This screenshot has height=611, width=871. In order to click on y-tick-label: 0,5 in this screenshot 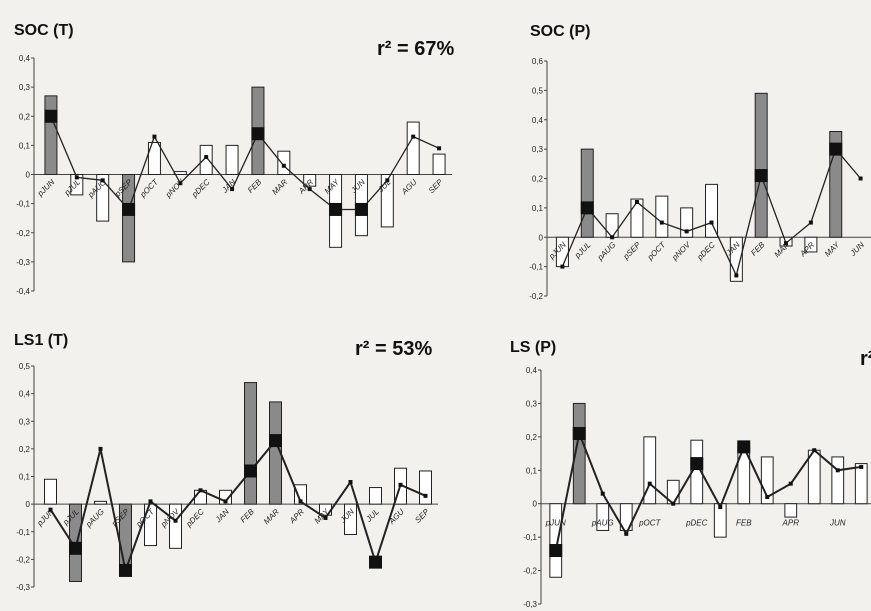, I will do `click(25, 366)`.